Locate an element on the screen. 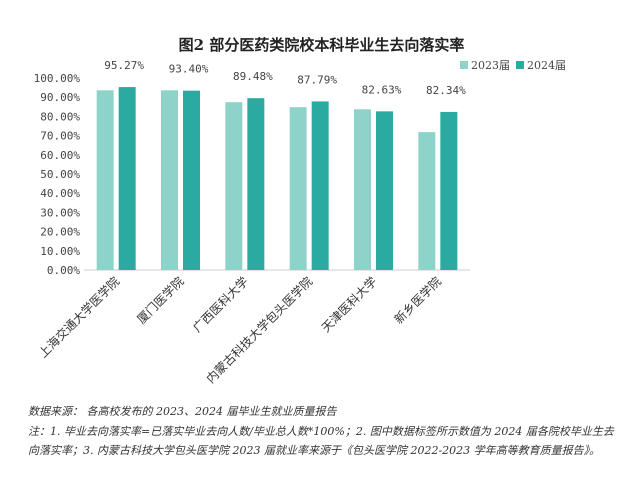  data-label: 95.27% is located at coordinates (124, 65).